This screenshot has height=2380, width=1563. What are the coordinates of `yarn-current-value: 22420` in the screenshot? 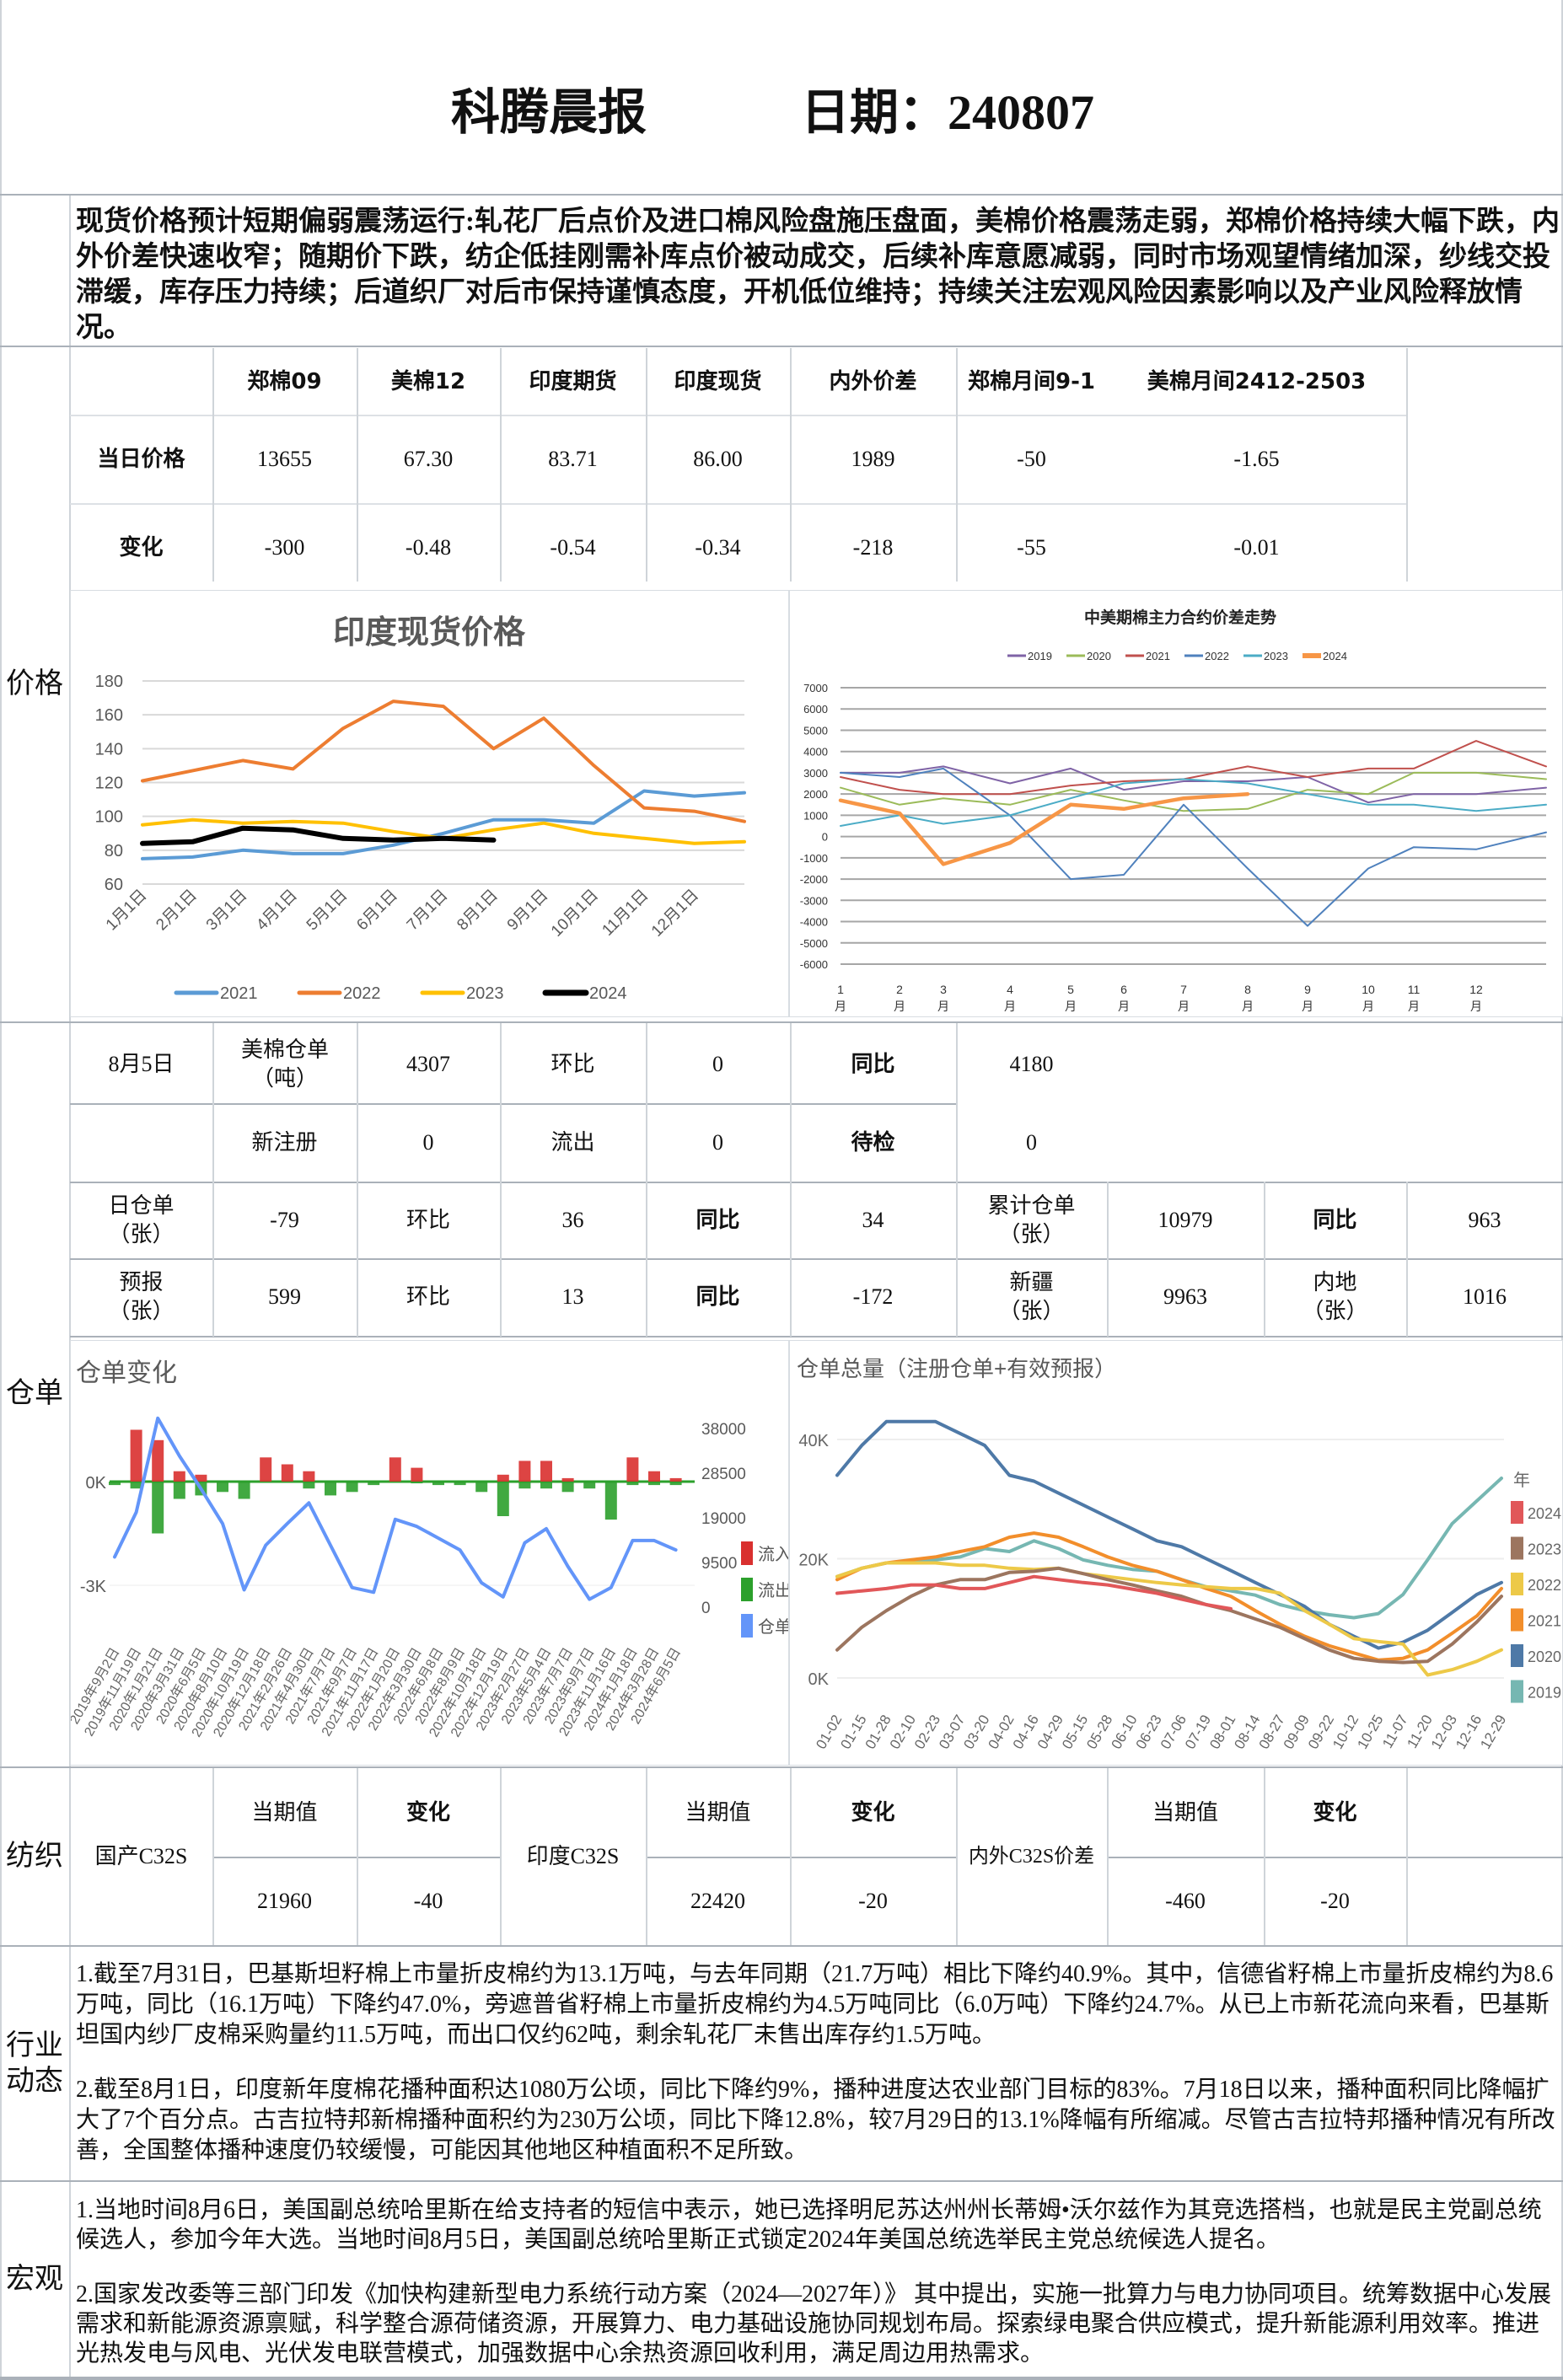 It's located at (718, 1900).